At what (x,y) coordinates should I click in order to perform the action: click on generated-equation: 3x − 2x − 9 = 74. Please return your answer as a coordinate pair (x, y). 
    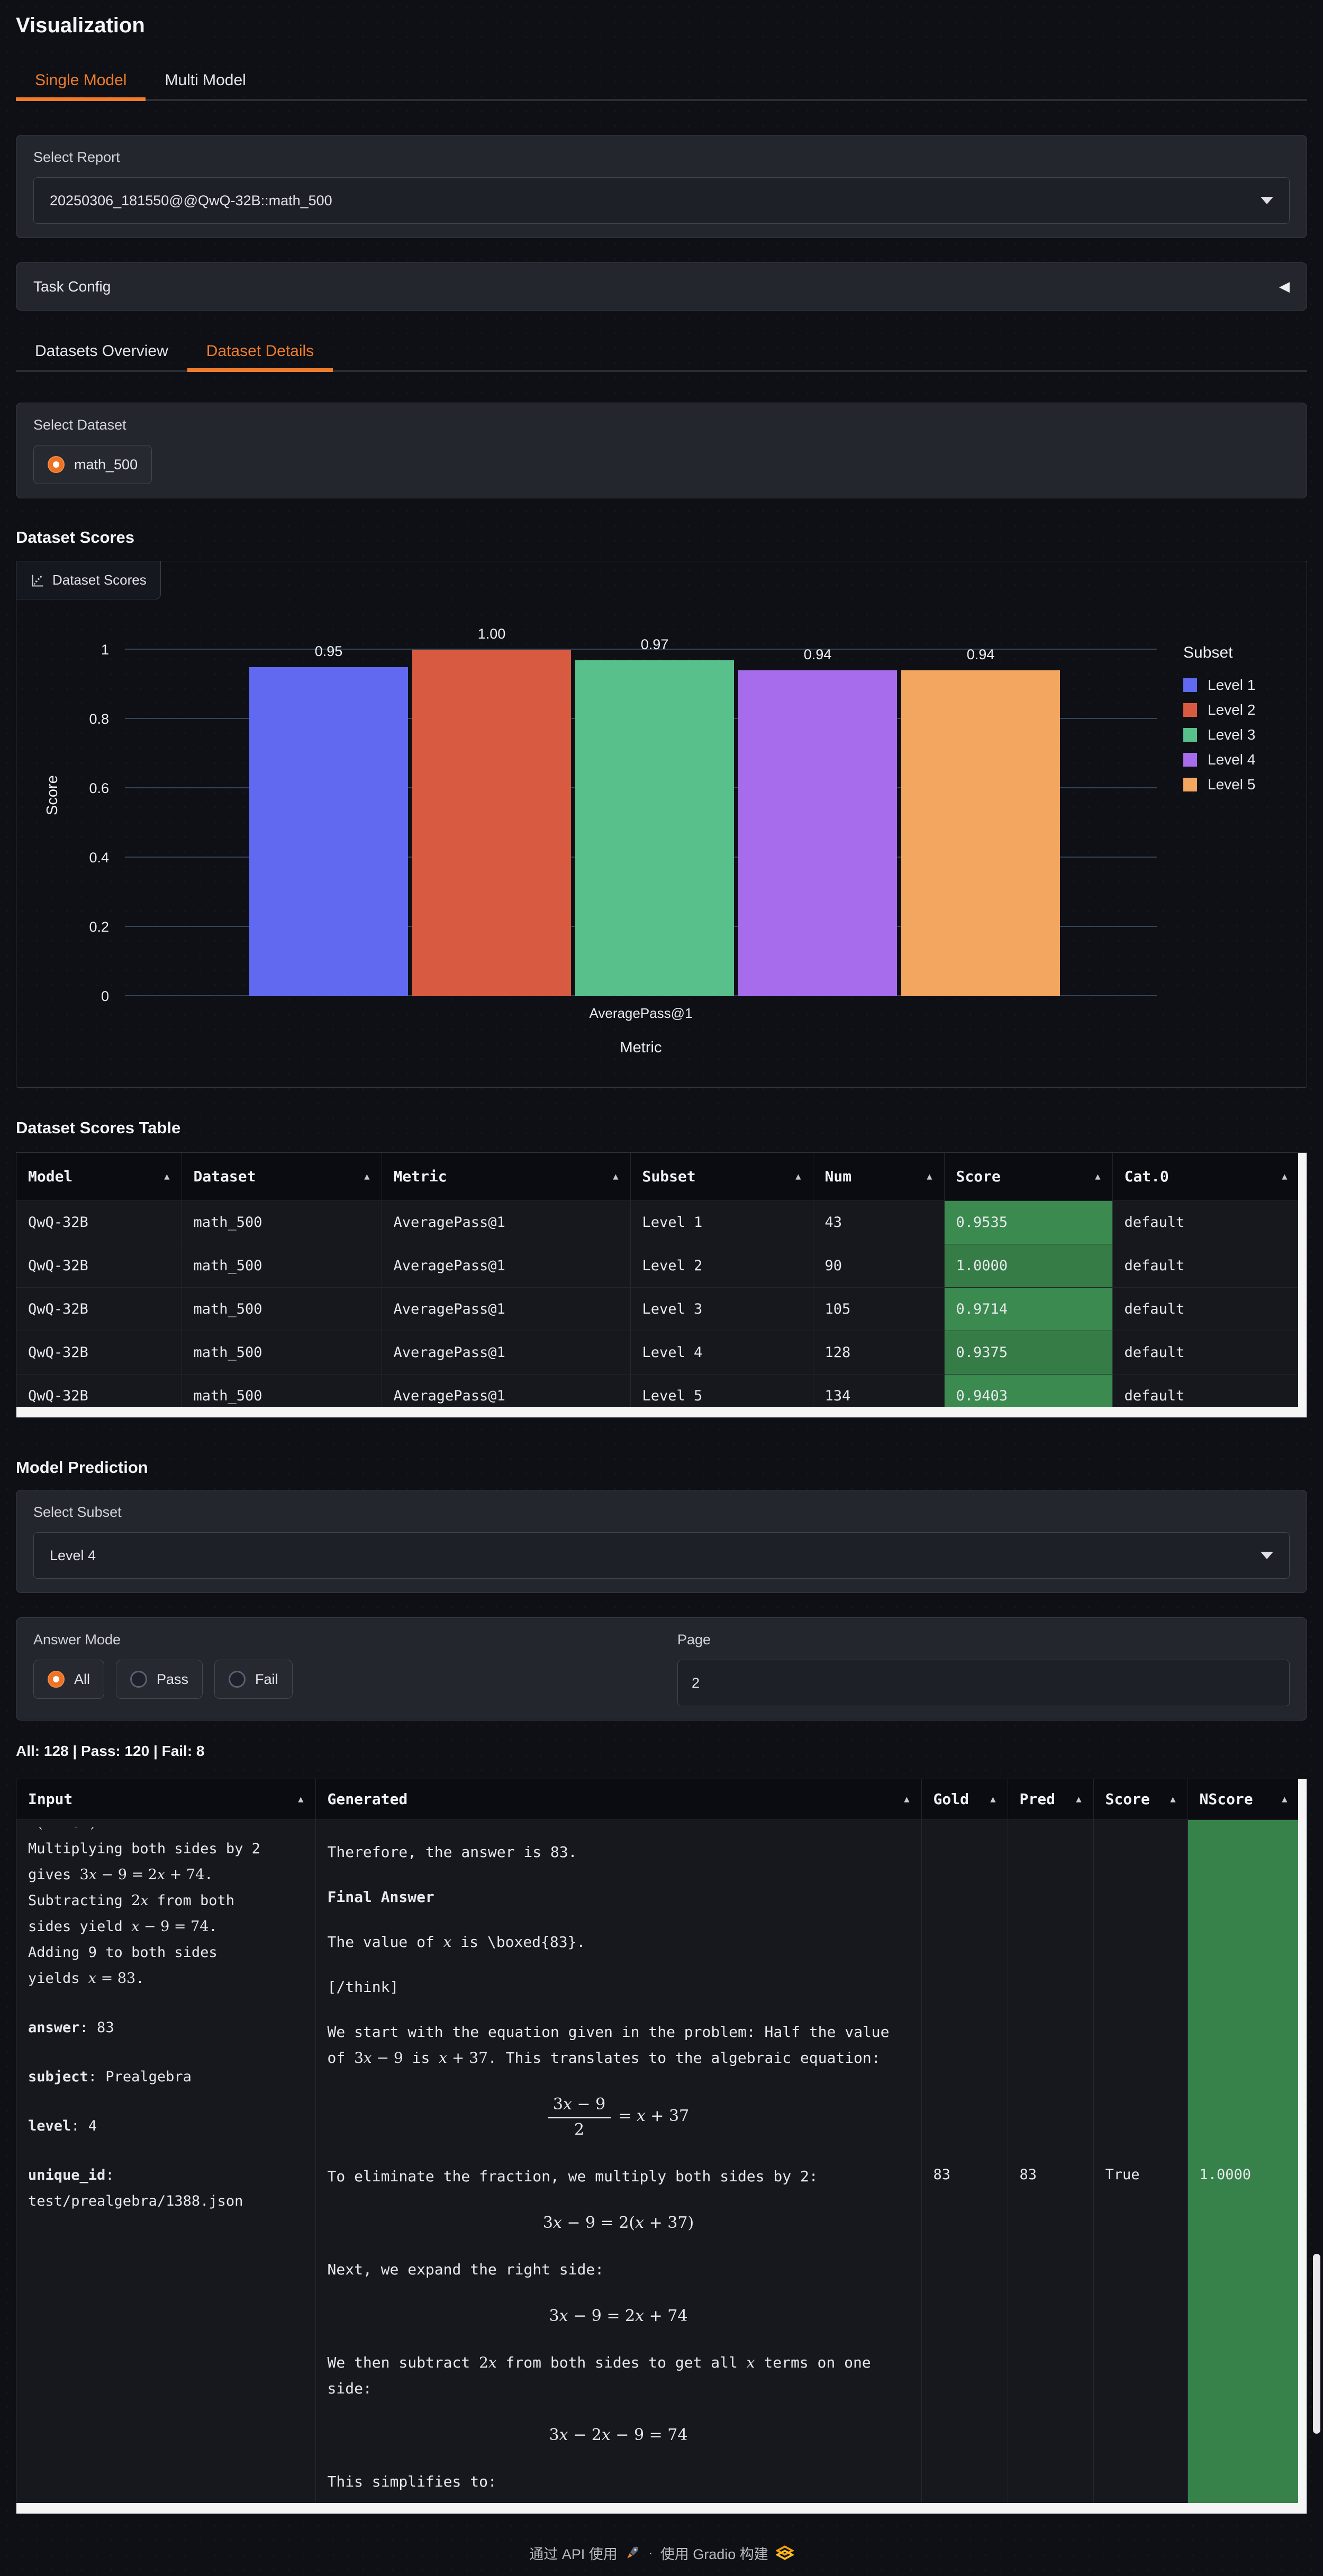
    Looking at the image, I should click on (618, 2434).